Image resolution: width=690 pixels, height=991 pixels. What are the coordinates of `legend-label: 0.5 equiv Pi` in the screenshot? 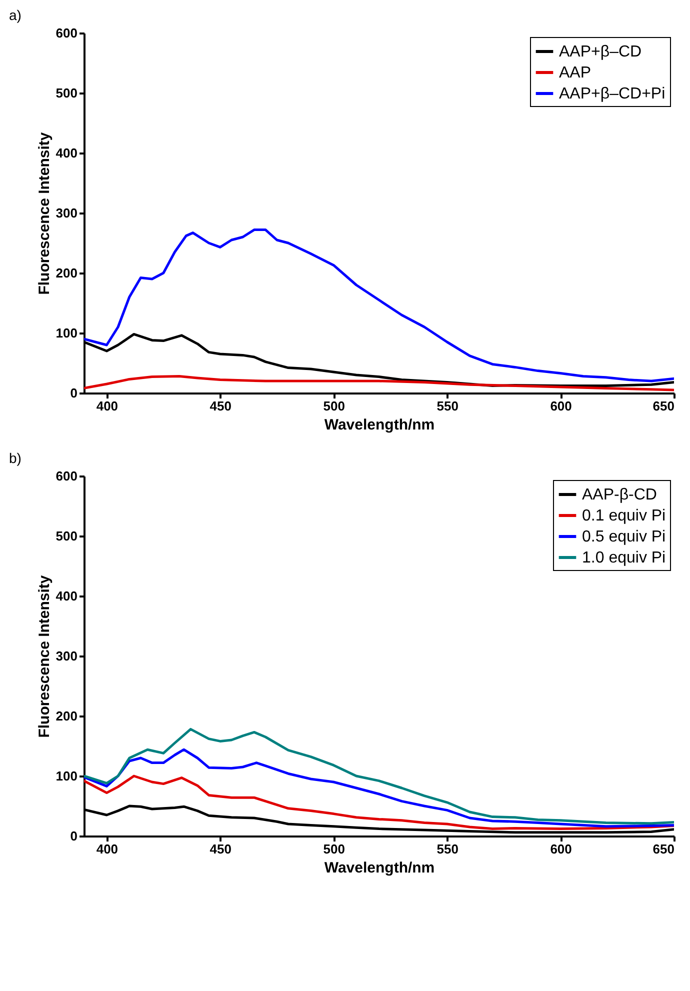 It's located at (624, 537).